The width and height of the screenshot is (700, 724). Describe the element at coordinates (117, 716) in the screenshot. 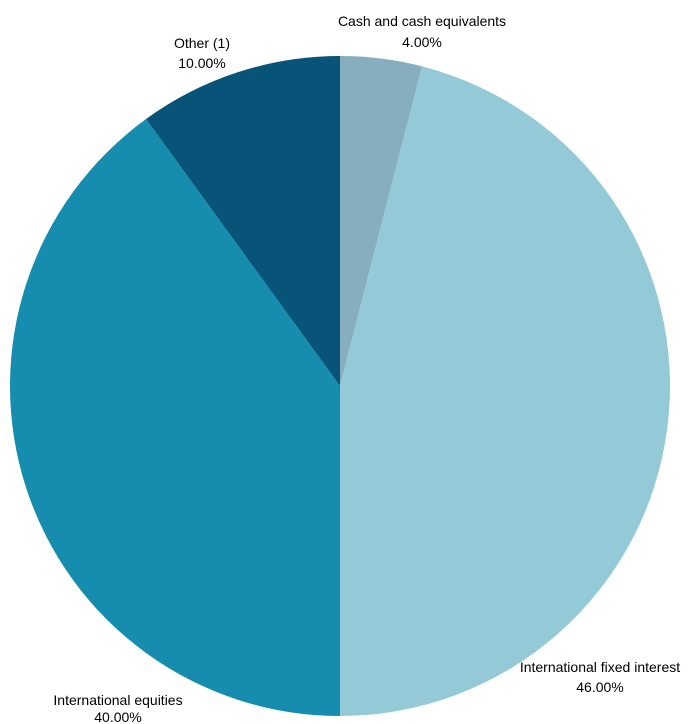

I see `slice-value-international-equities: 40.00%` at that location.